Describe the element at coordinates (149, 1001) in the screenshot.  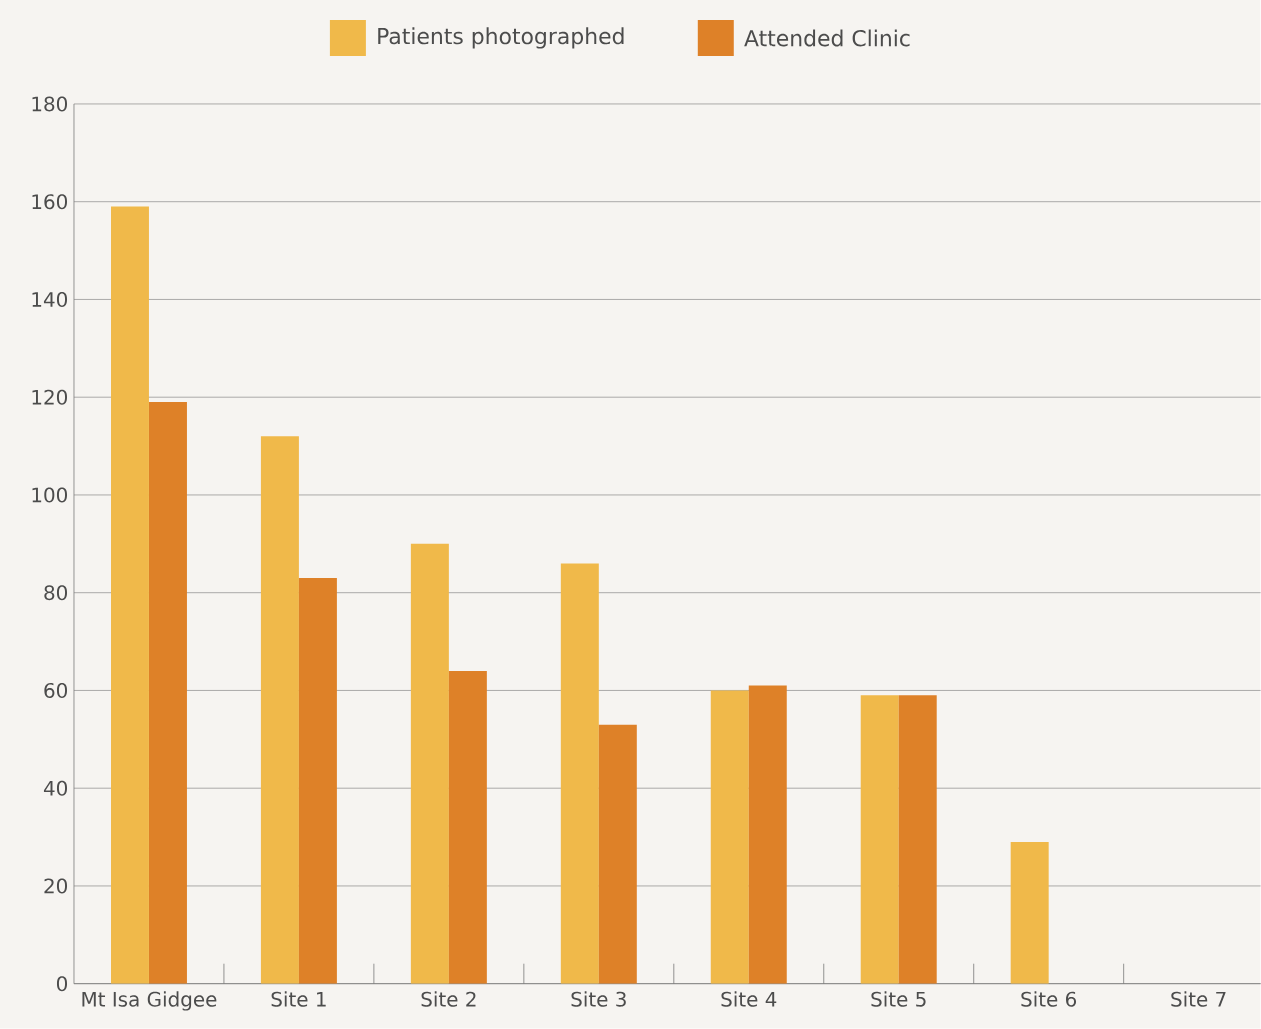
I see `x-tick-label: Mt Isa Gidgee` at that location.